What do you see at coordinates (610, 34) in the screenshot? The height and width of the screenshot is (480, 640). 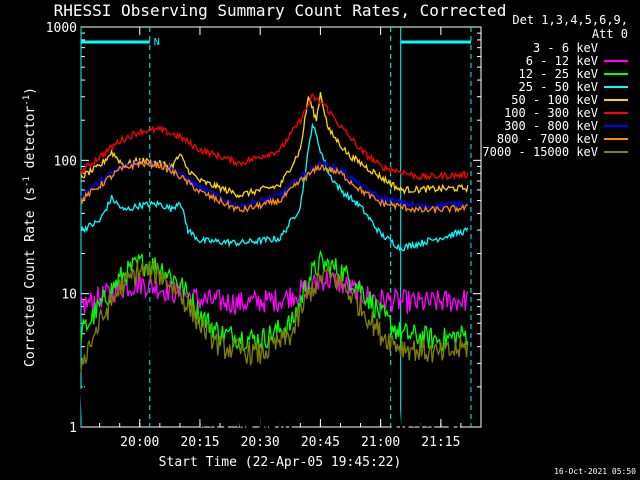 I see `legend-header-line-2: Att 0` at bounding box center [610, 34].